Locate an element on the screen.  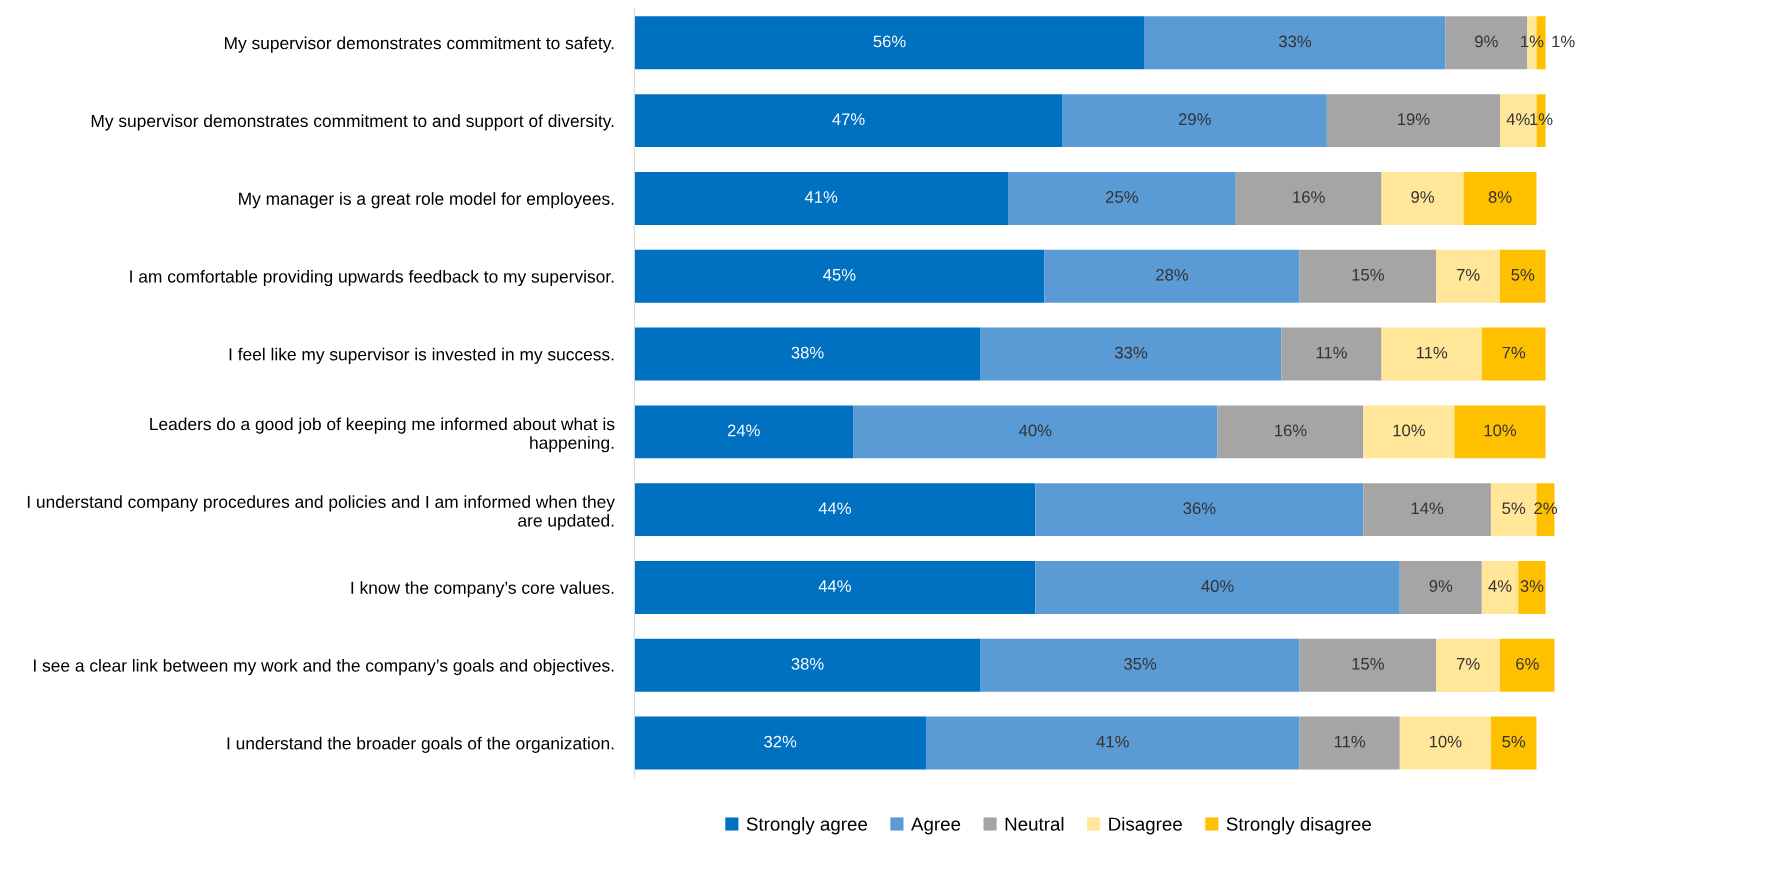
legend-label: Strongly disagree is located at coordinates (1298, 825).